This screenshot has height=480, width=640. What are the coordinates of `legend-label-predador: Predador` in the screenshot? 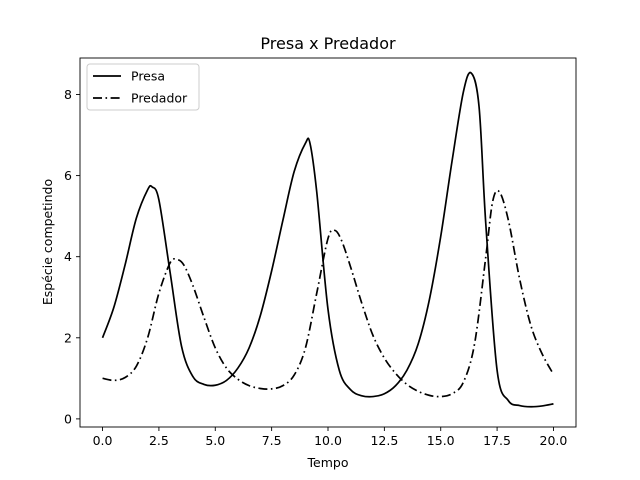 It's located at (159, 98).